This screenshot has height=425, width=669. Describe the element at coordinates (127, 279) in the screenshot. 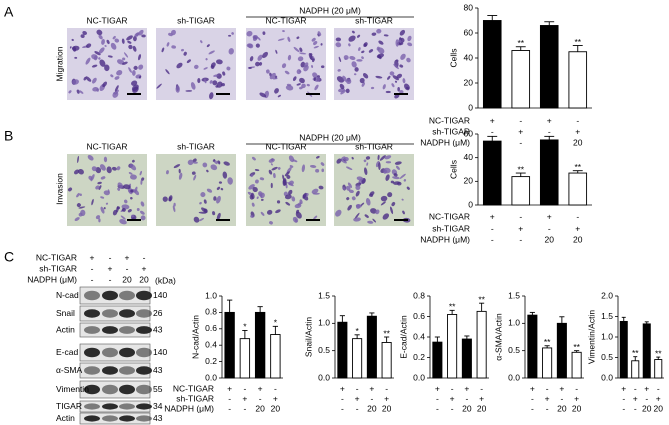

I see `treatment-cell: 20` at that location.